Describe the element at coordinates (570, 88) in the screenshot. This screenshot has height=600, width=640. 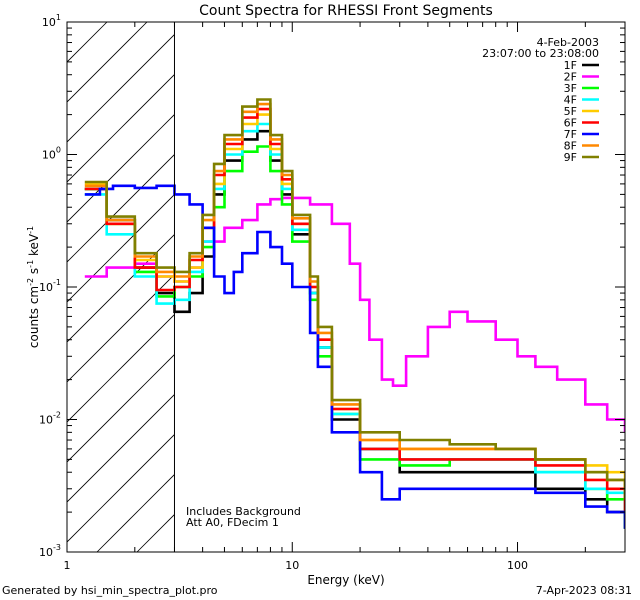
I see `legend-label-3F: 3F` at that location.